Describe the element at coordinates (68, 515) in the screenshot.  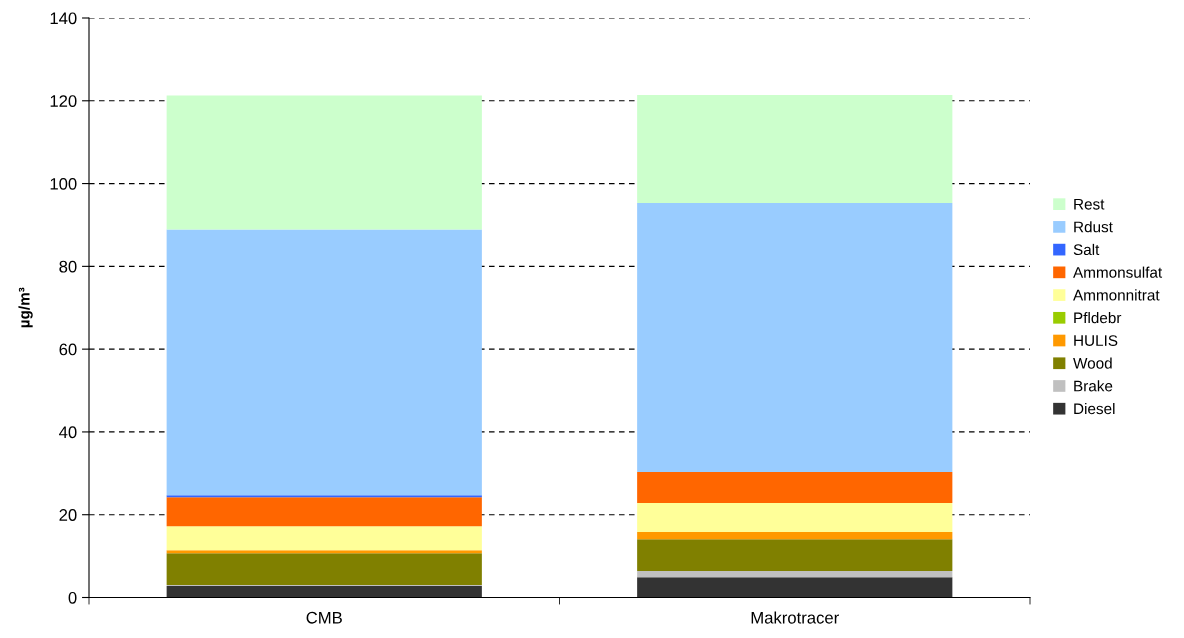
I see `y-tick-label: 20` at that location.